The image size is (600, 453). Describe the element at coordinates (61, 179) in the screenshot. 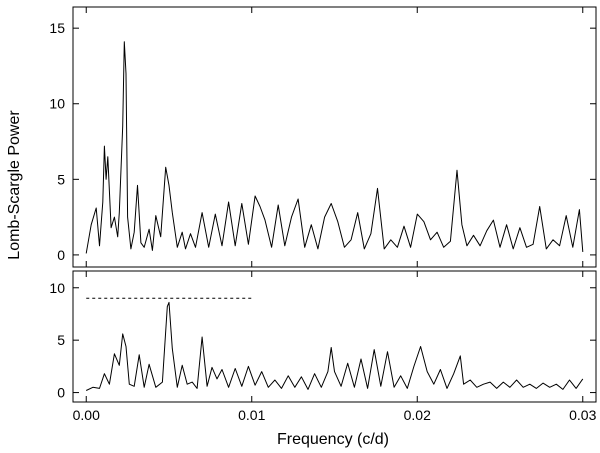

I see `y-tick-label-top: 5` at that location.